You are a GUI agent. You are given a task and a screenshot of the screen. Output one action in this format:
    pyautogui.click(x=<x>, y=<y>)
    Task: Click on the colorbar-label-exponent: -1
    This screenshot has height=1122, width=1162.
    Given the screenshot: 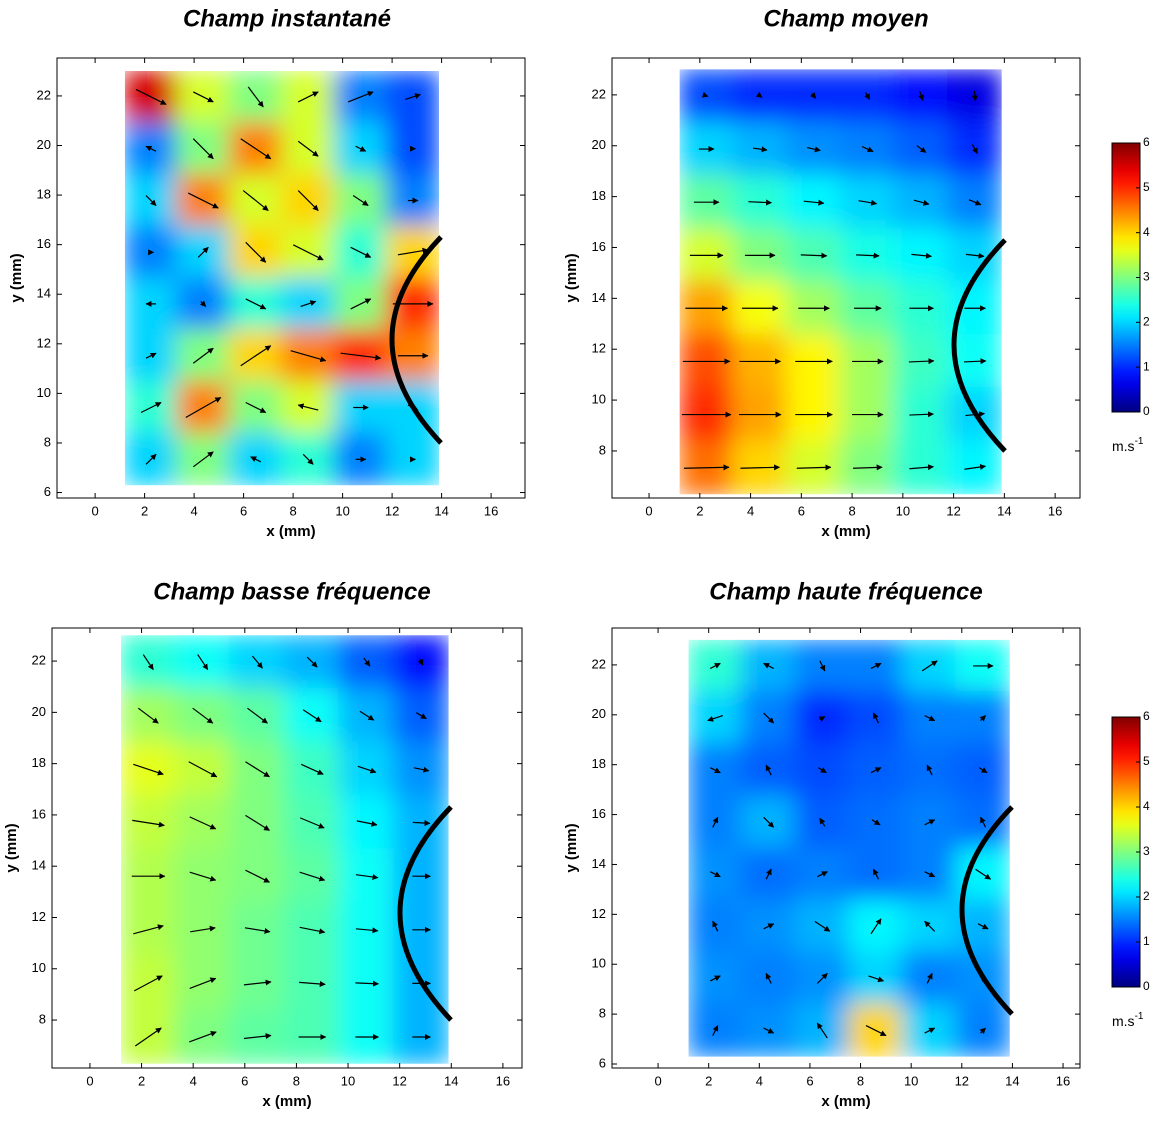 What is the action you would take?
    pyautogui.click(x=1139, y=1016)
    